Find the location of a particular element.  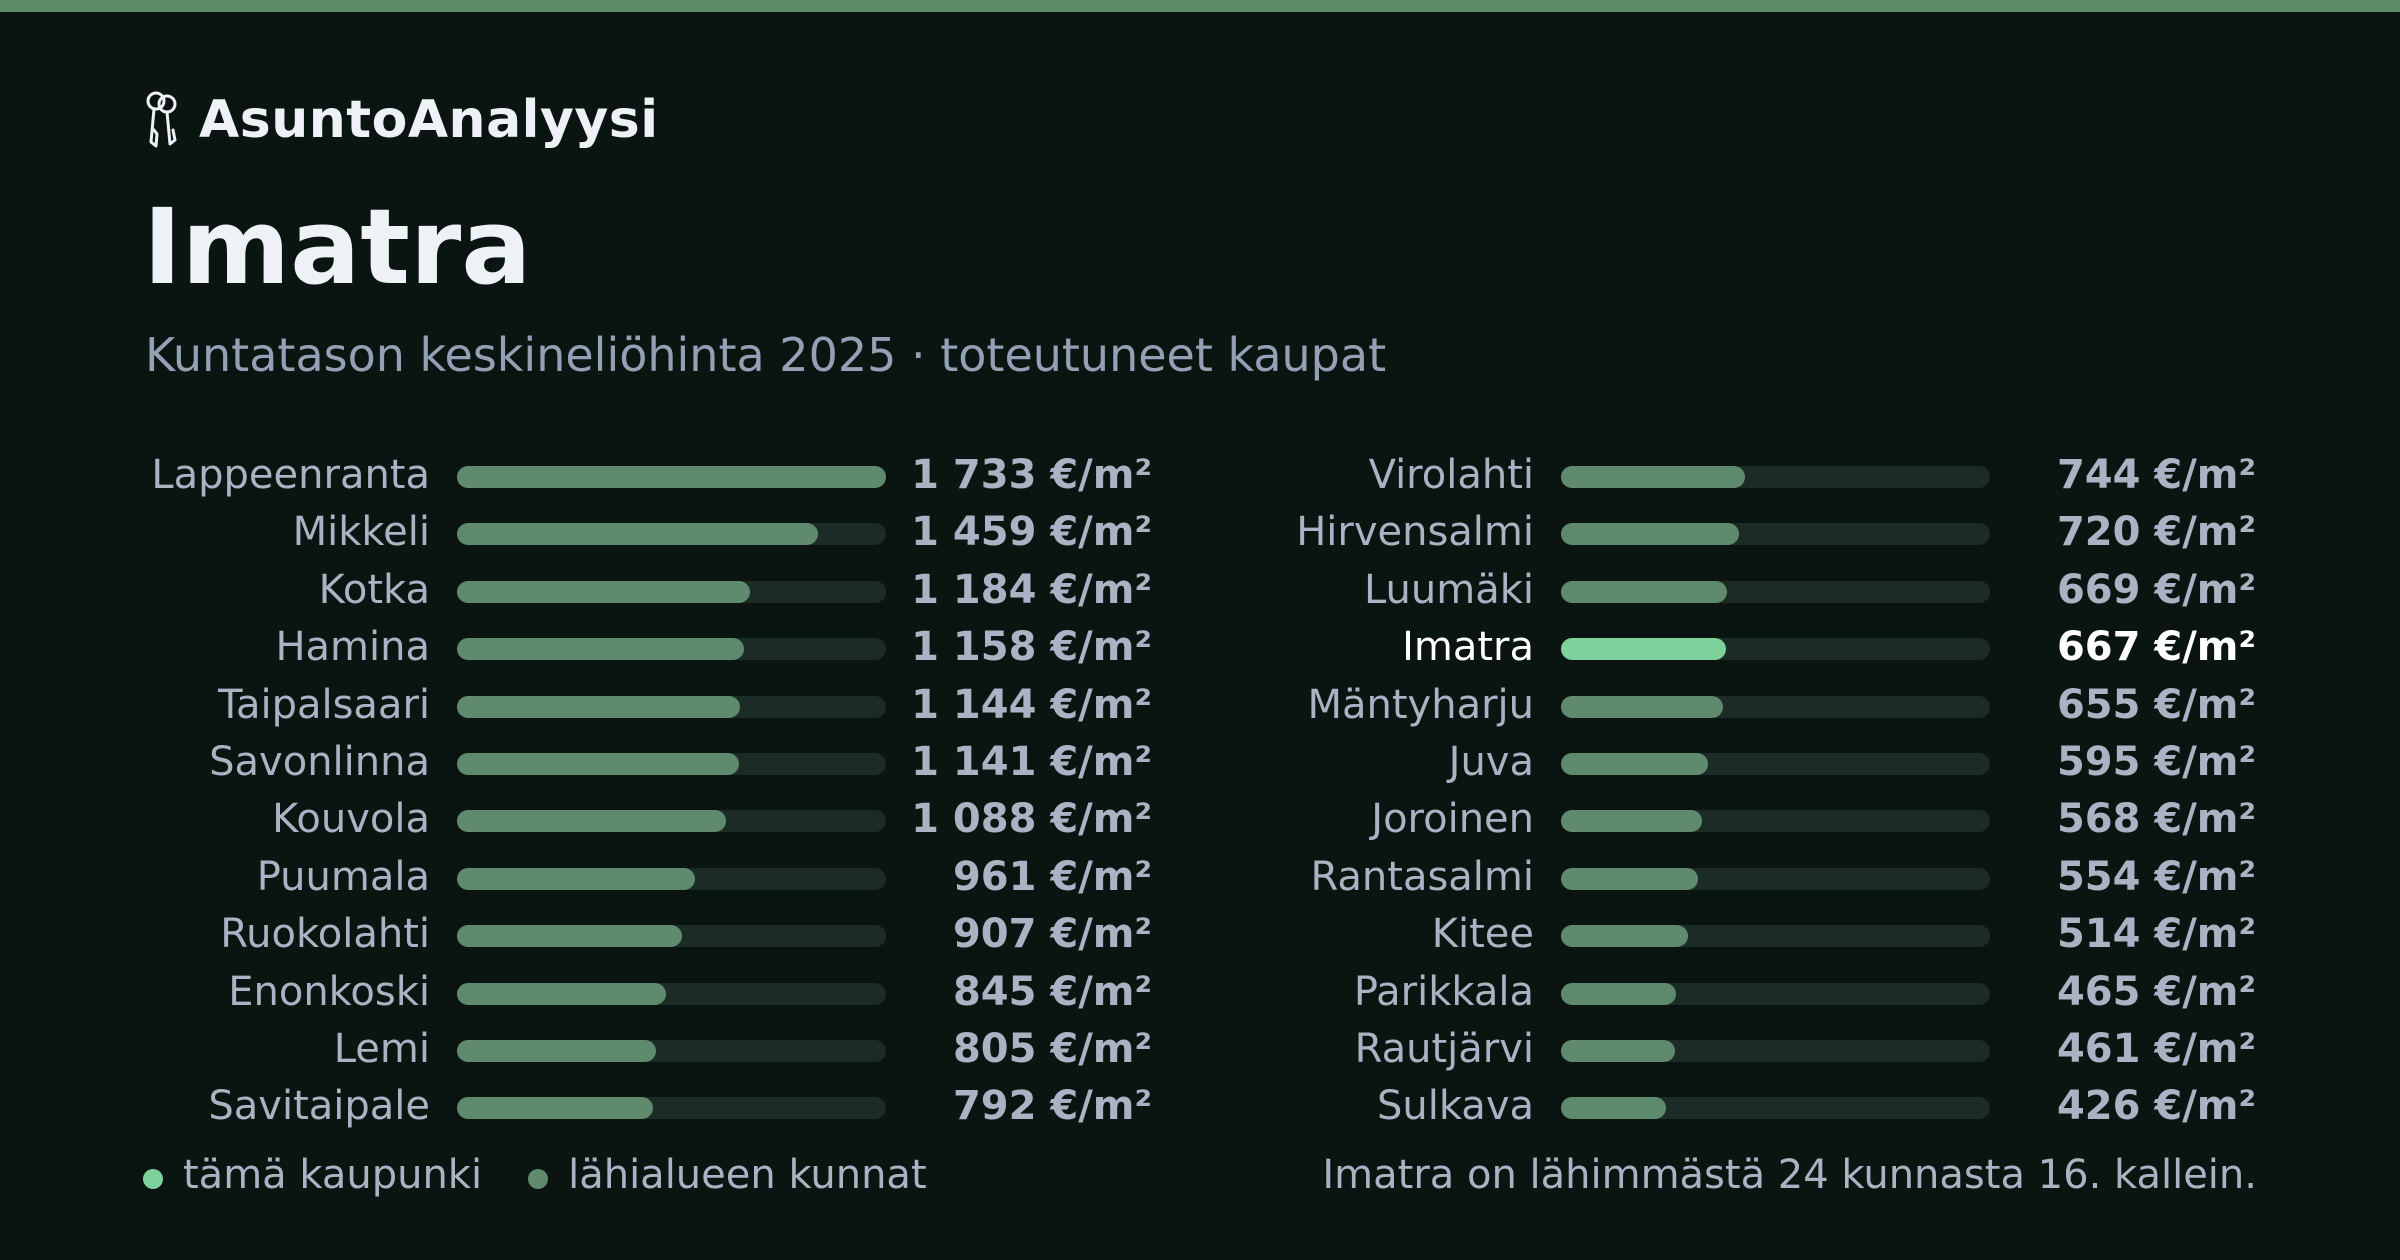

bar-row: Taipalsaari 1 144 €/m² is located at coordinates (1200, 705).